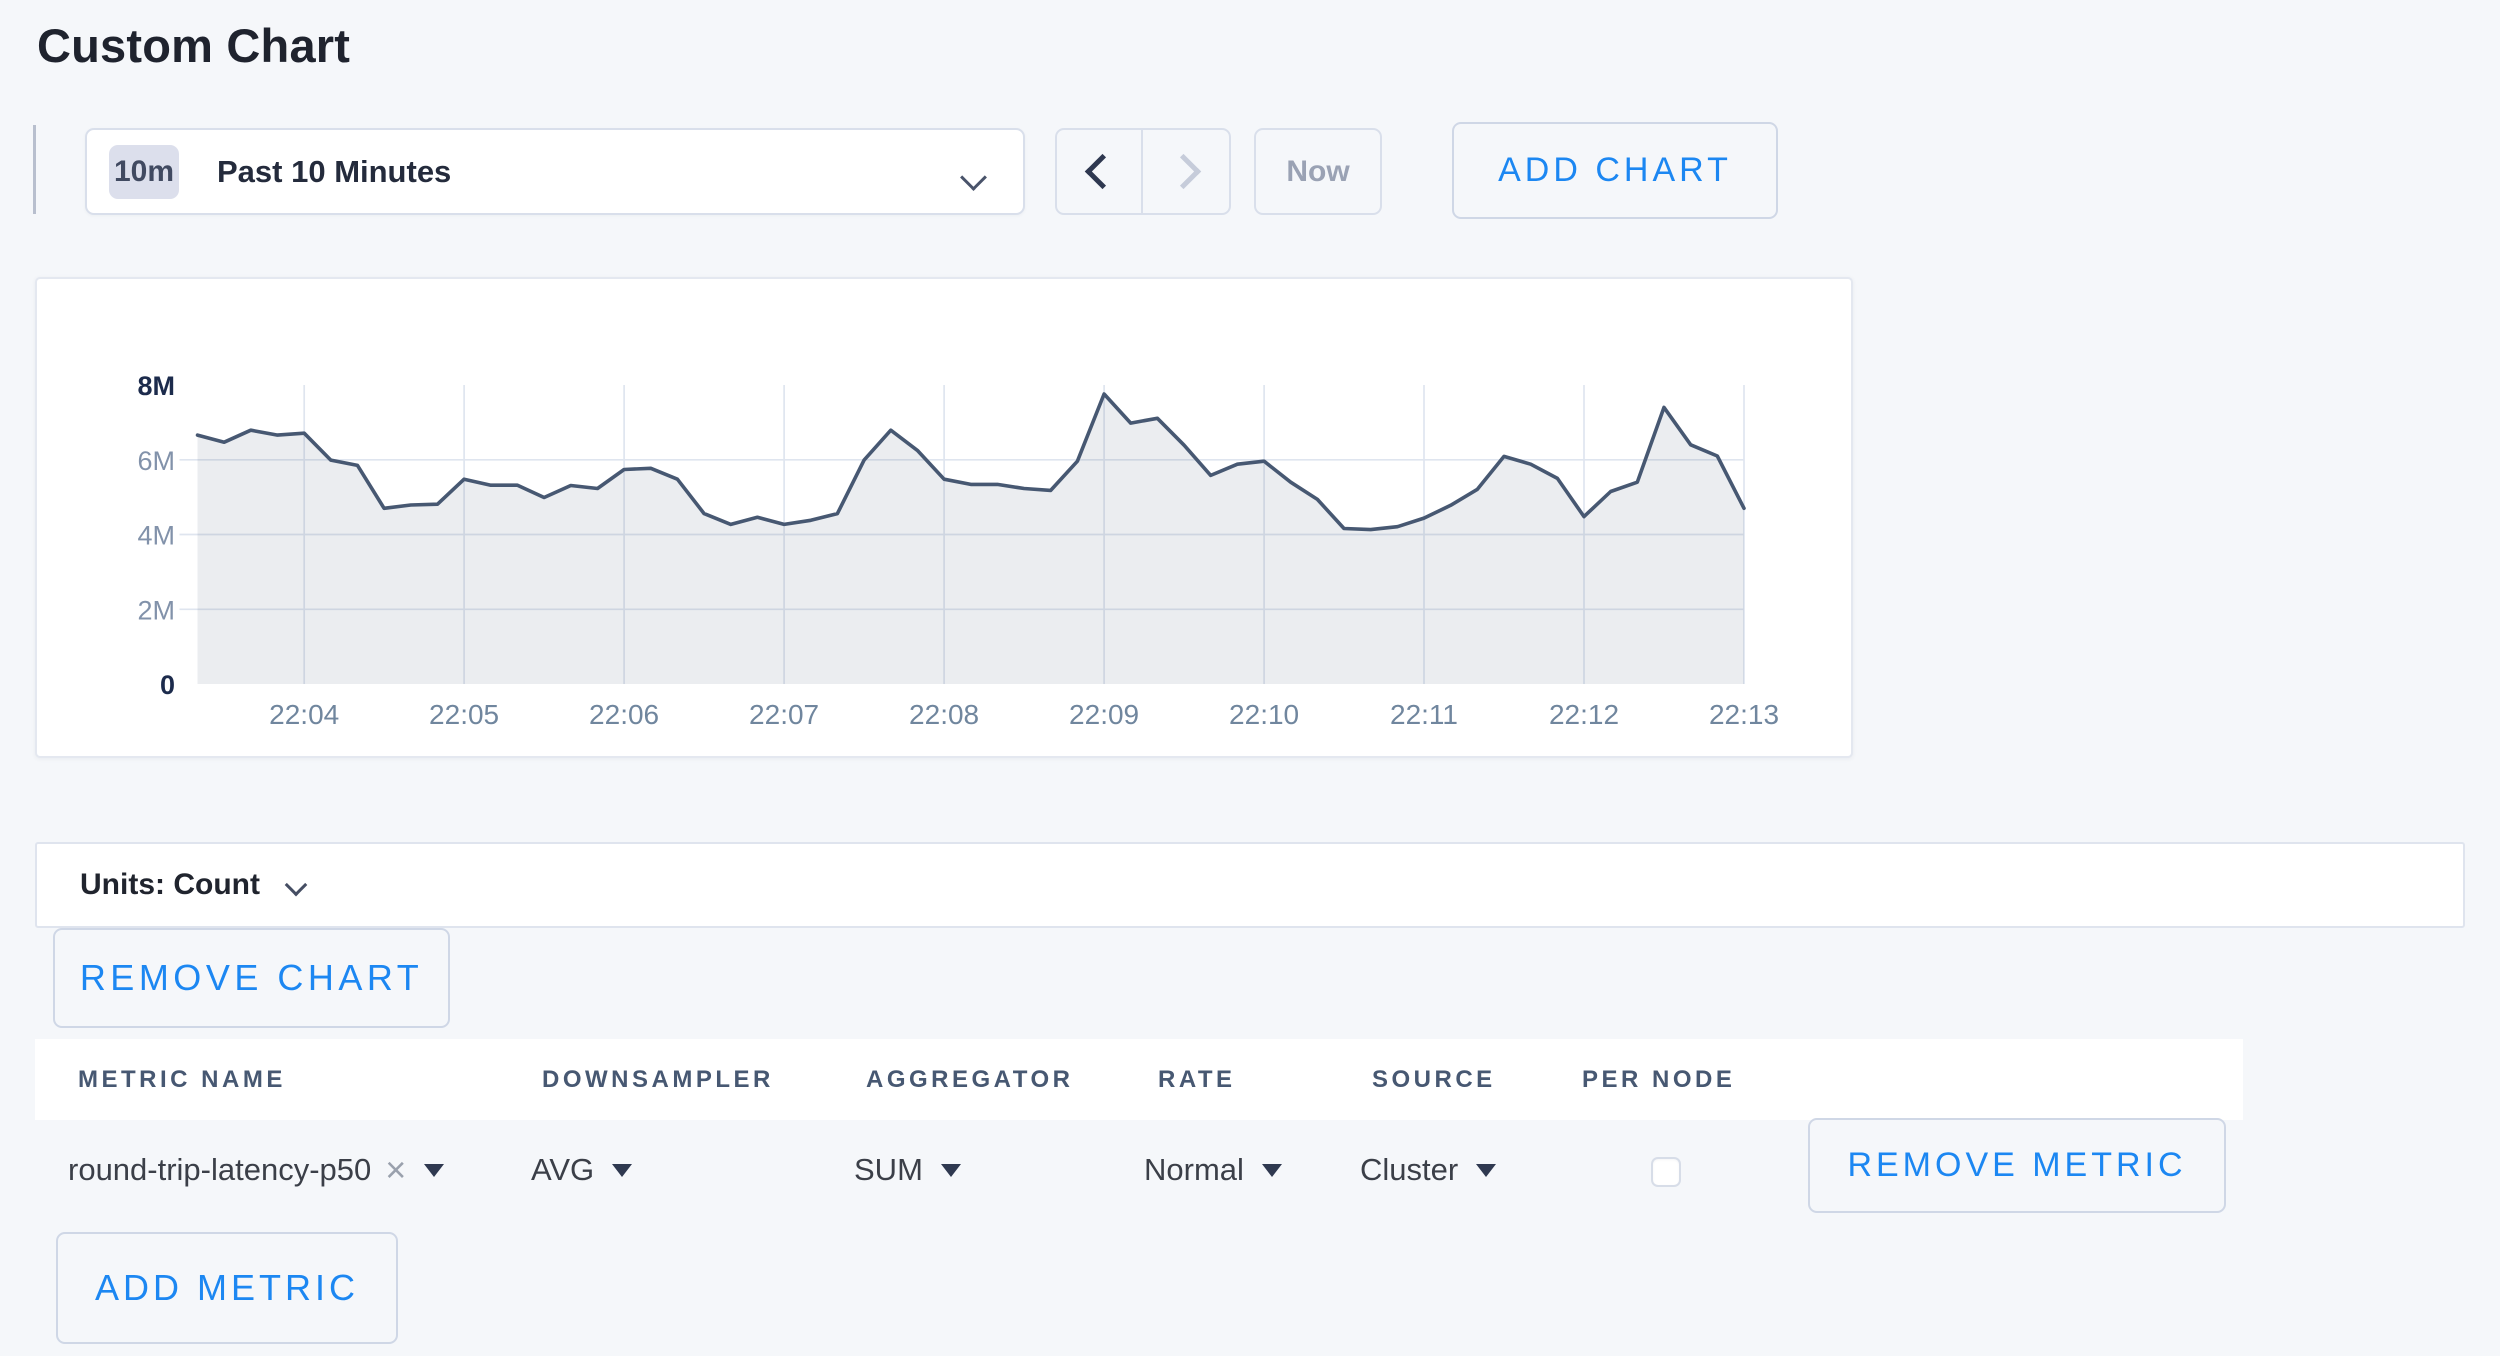  Describe the element at coordinates (156, 610) in the screenshot. I see `svg-text: 2M` at that location.